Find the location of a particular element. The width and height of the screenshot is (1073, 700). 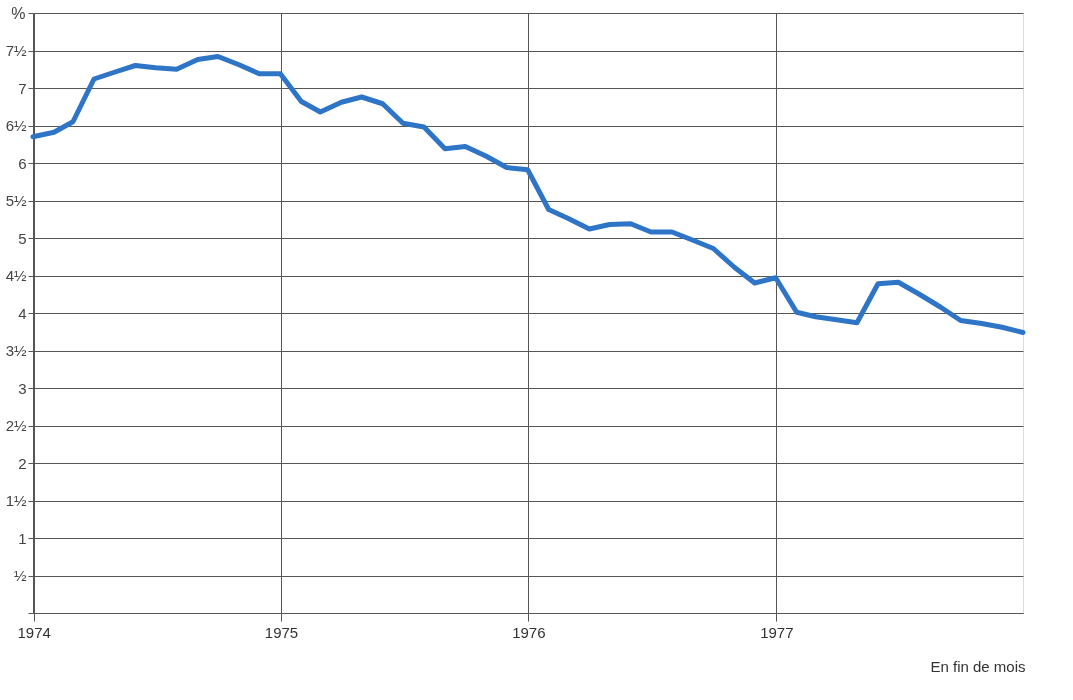

x-tick-label: 1974 is located at coordinates (34, 632).